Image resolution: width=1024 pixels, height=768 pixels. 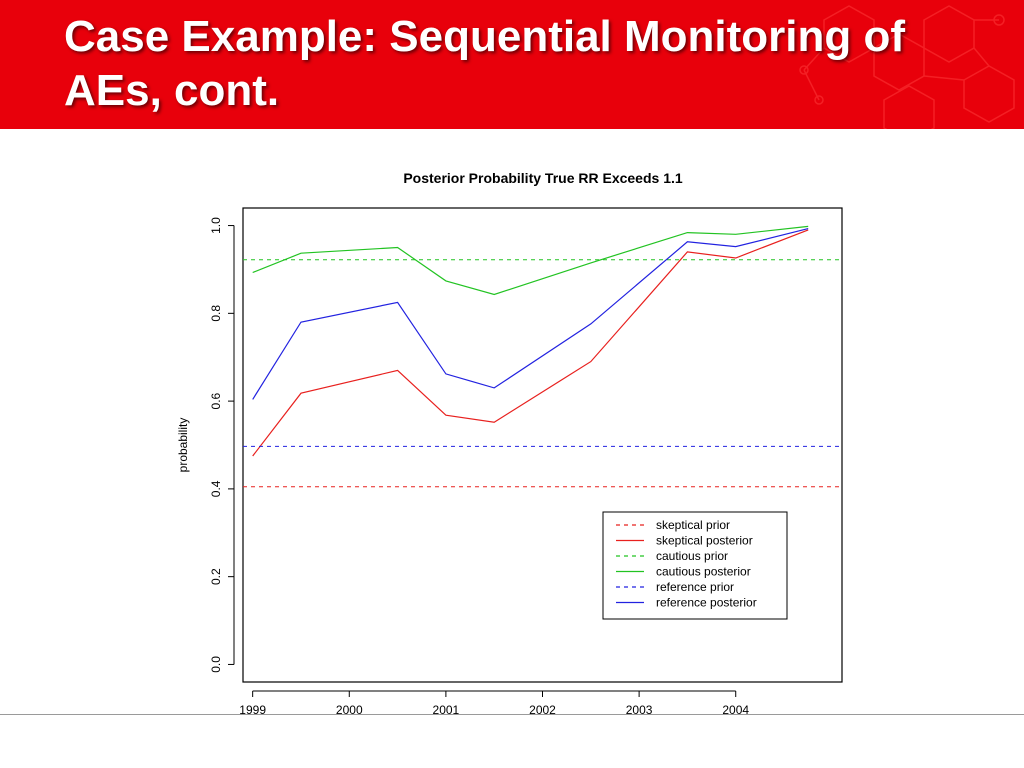 What do you see at coordinates (216, 313) in the screenshot?
I see `y-tick-label: 0.8` at bounding box center [216, 313].